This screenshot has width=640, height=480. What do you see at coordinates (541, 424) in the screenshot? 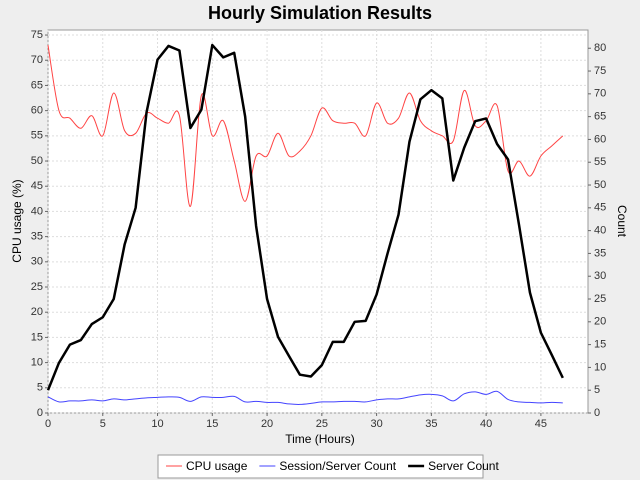
I see `x-tick-label: 45` at bounding box center [541, 424].